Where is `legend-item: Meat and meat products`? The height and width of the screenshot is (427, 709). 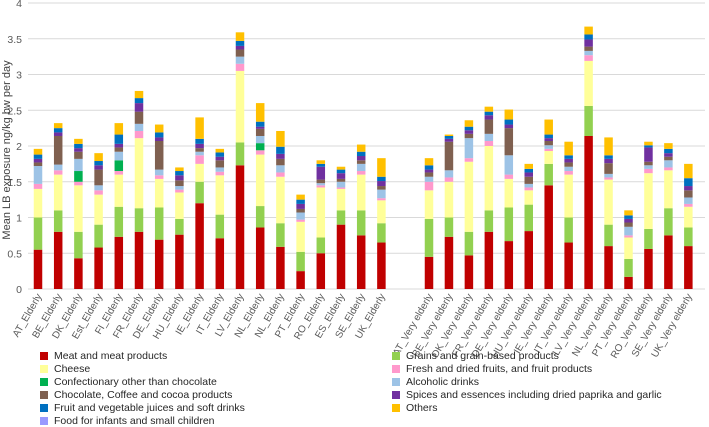 legend-item: Meat and meat products is located at coordinates (216, 356).